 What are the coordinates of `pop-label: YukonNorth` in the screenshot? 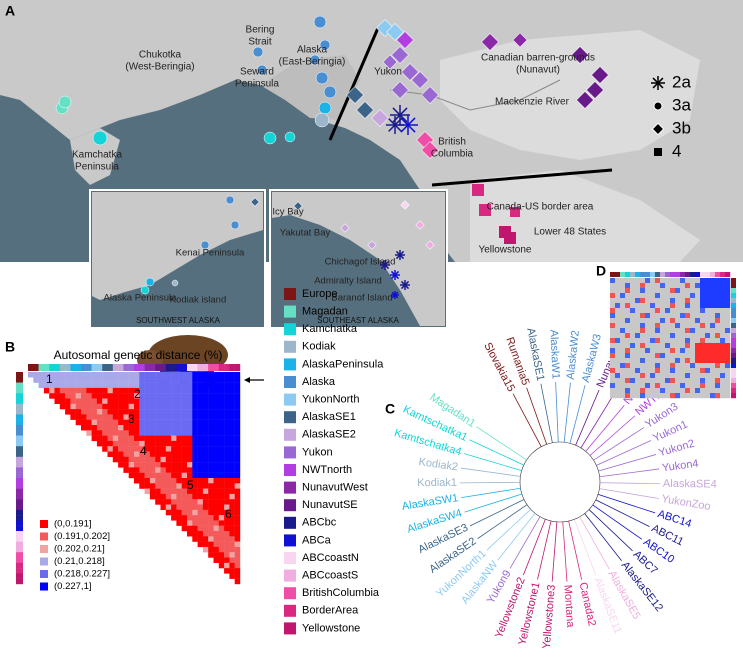 It's located at (330, 400).